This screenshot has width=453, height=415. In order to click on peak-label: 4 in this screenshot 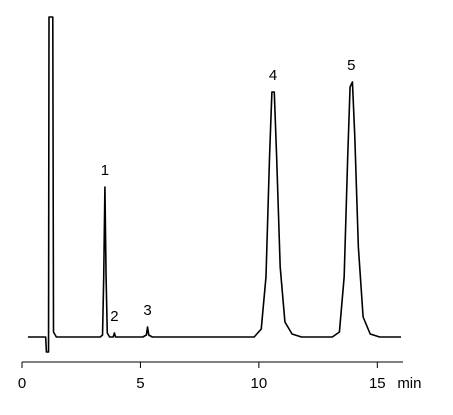, I will do `click(273, 75)`.